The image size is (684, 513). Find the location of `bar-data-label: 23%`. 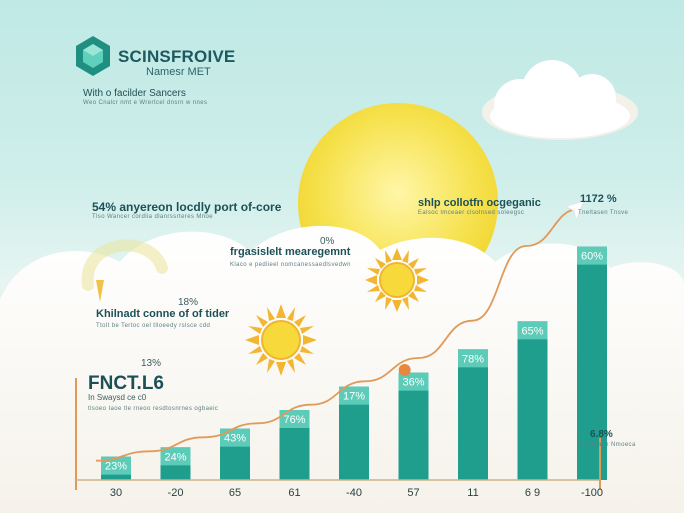

bar-data-label: 23% is located at coordinates (116, 467).